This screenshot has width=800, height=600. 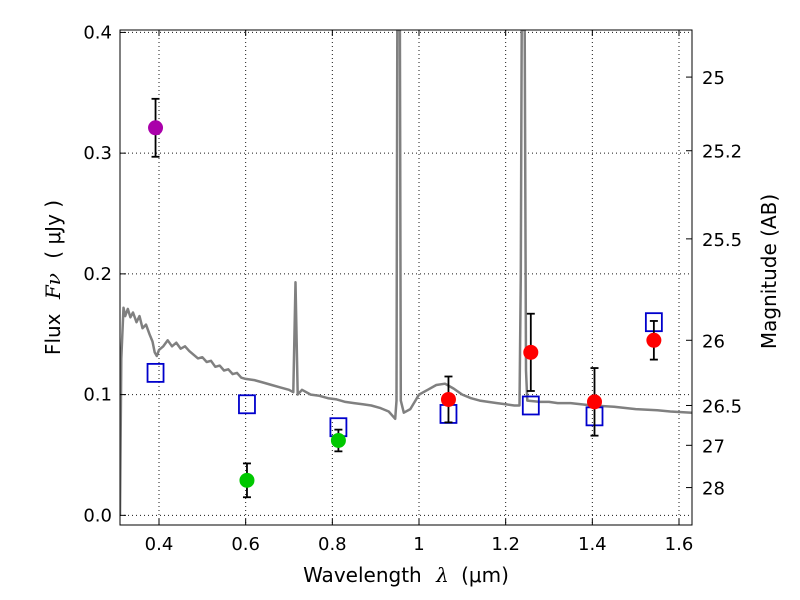 What do you see at coordinates (592, 544) in the screenshot?
I see `x-tick-label: 1.4` at bounding box center [592, 544].